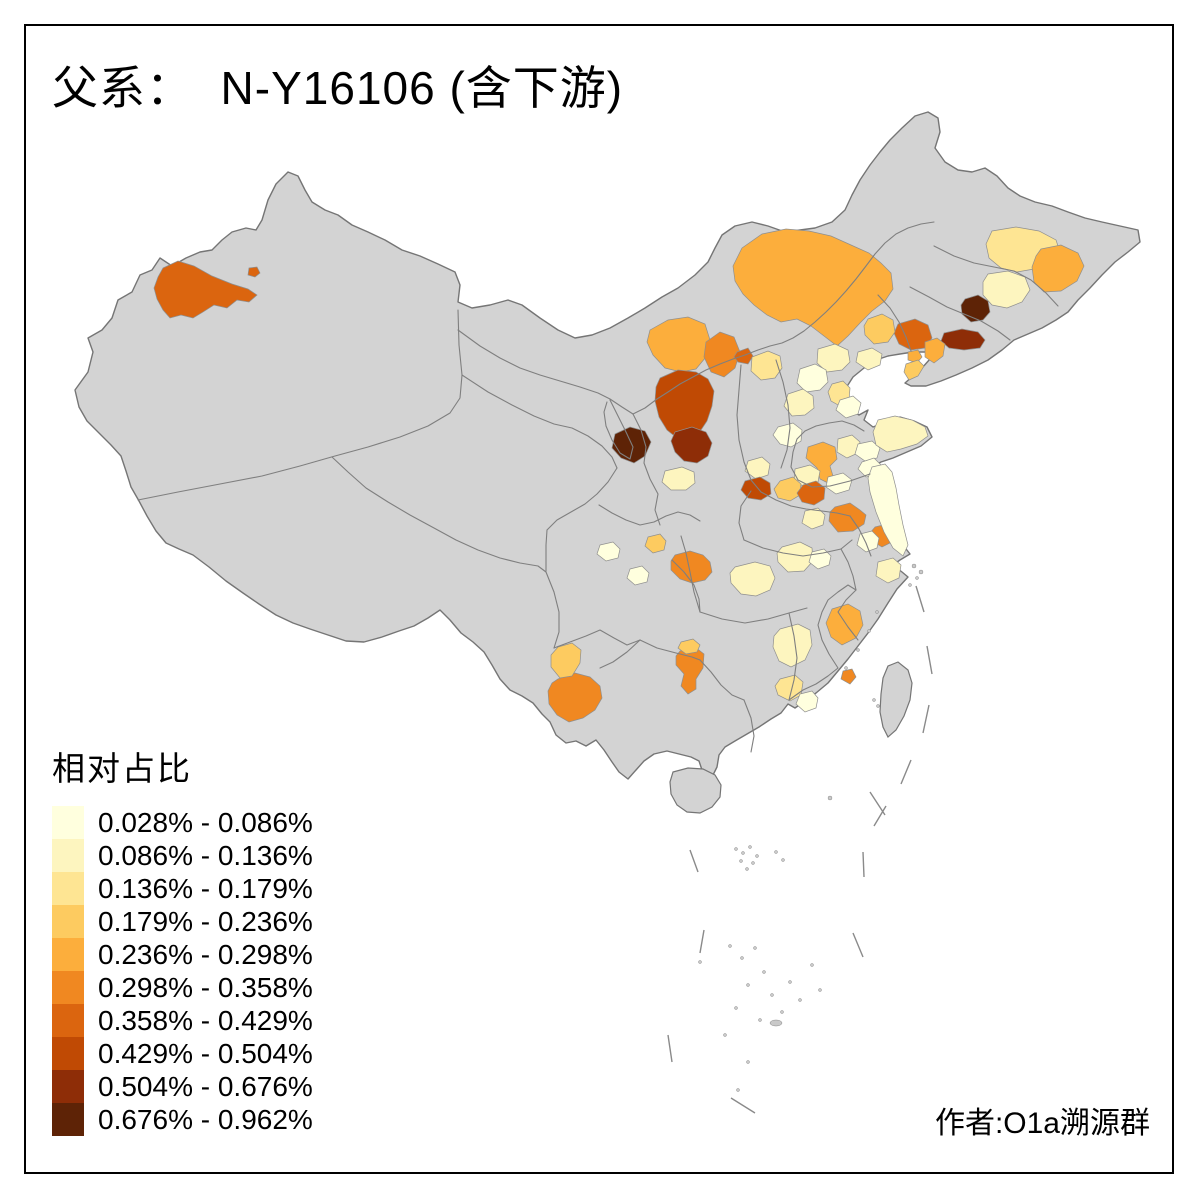 This screenshot has width=1200, height=1200. I want to click on legend-bin-label: 0.179% - 0.236%, so click(205, 921).